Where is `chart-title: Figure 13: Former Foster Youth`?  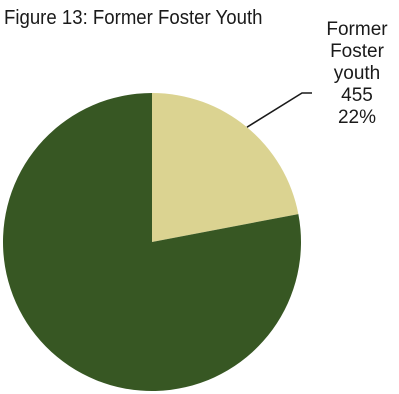
chart-title: Figure 13: Former Foster Youth is located at coordinates (133, 18).